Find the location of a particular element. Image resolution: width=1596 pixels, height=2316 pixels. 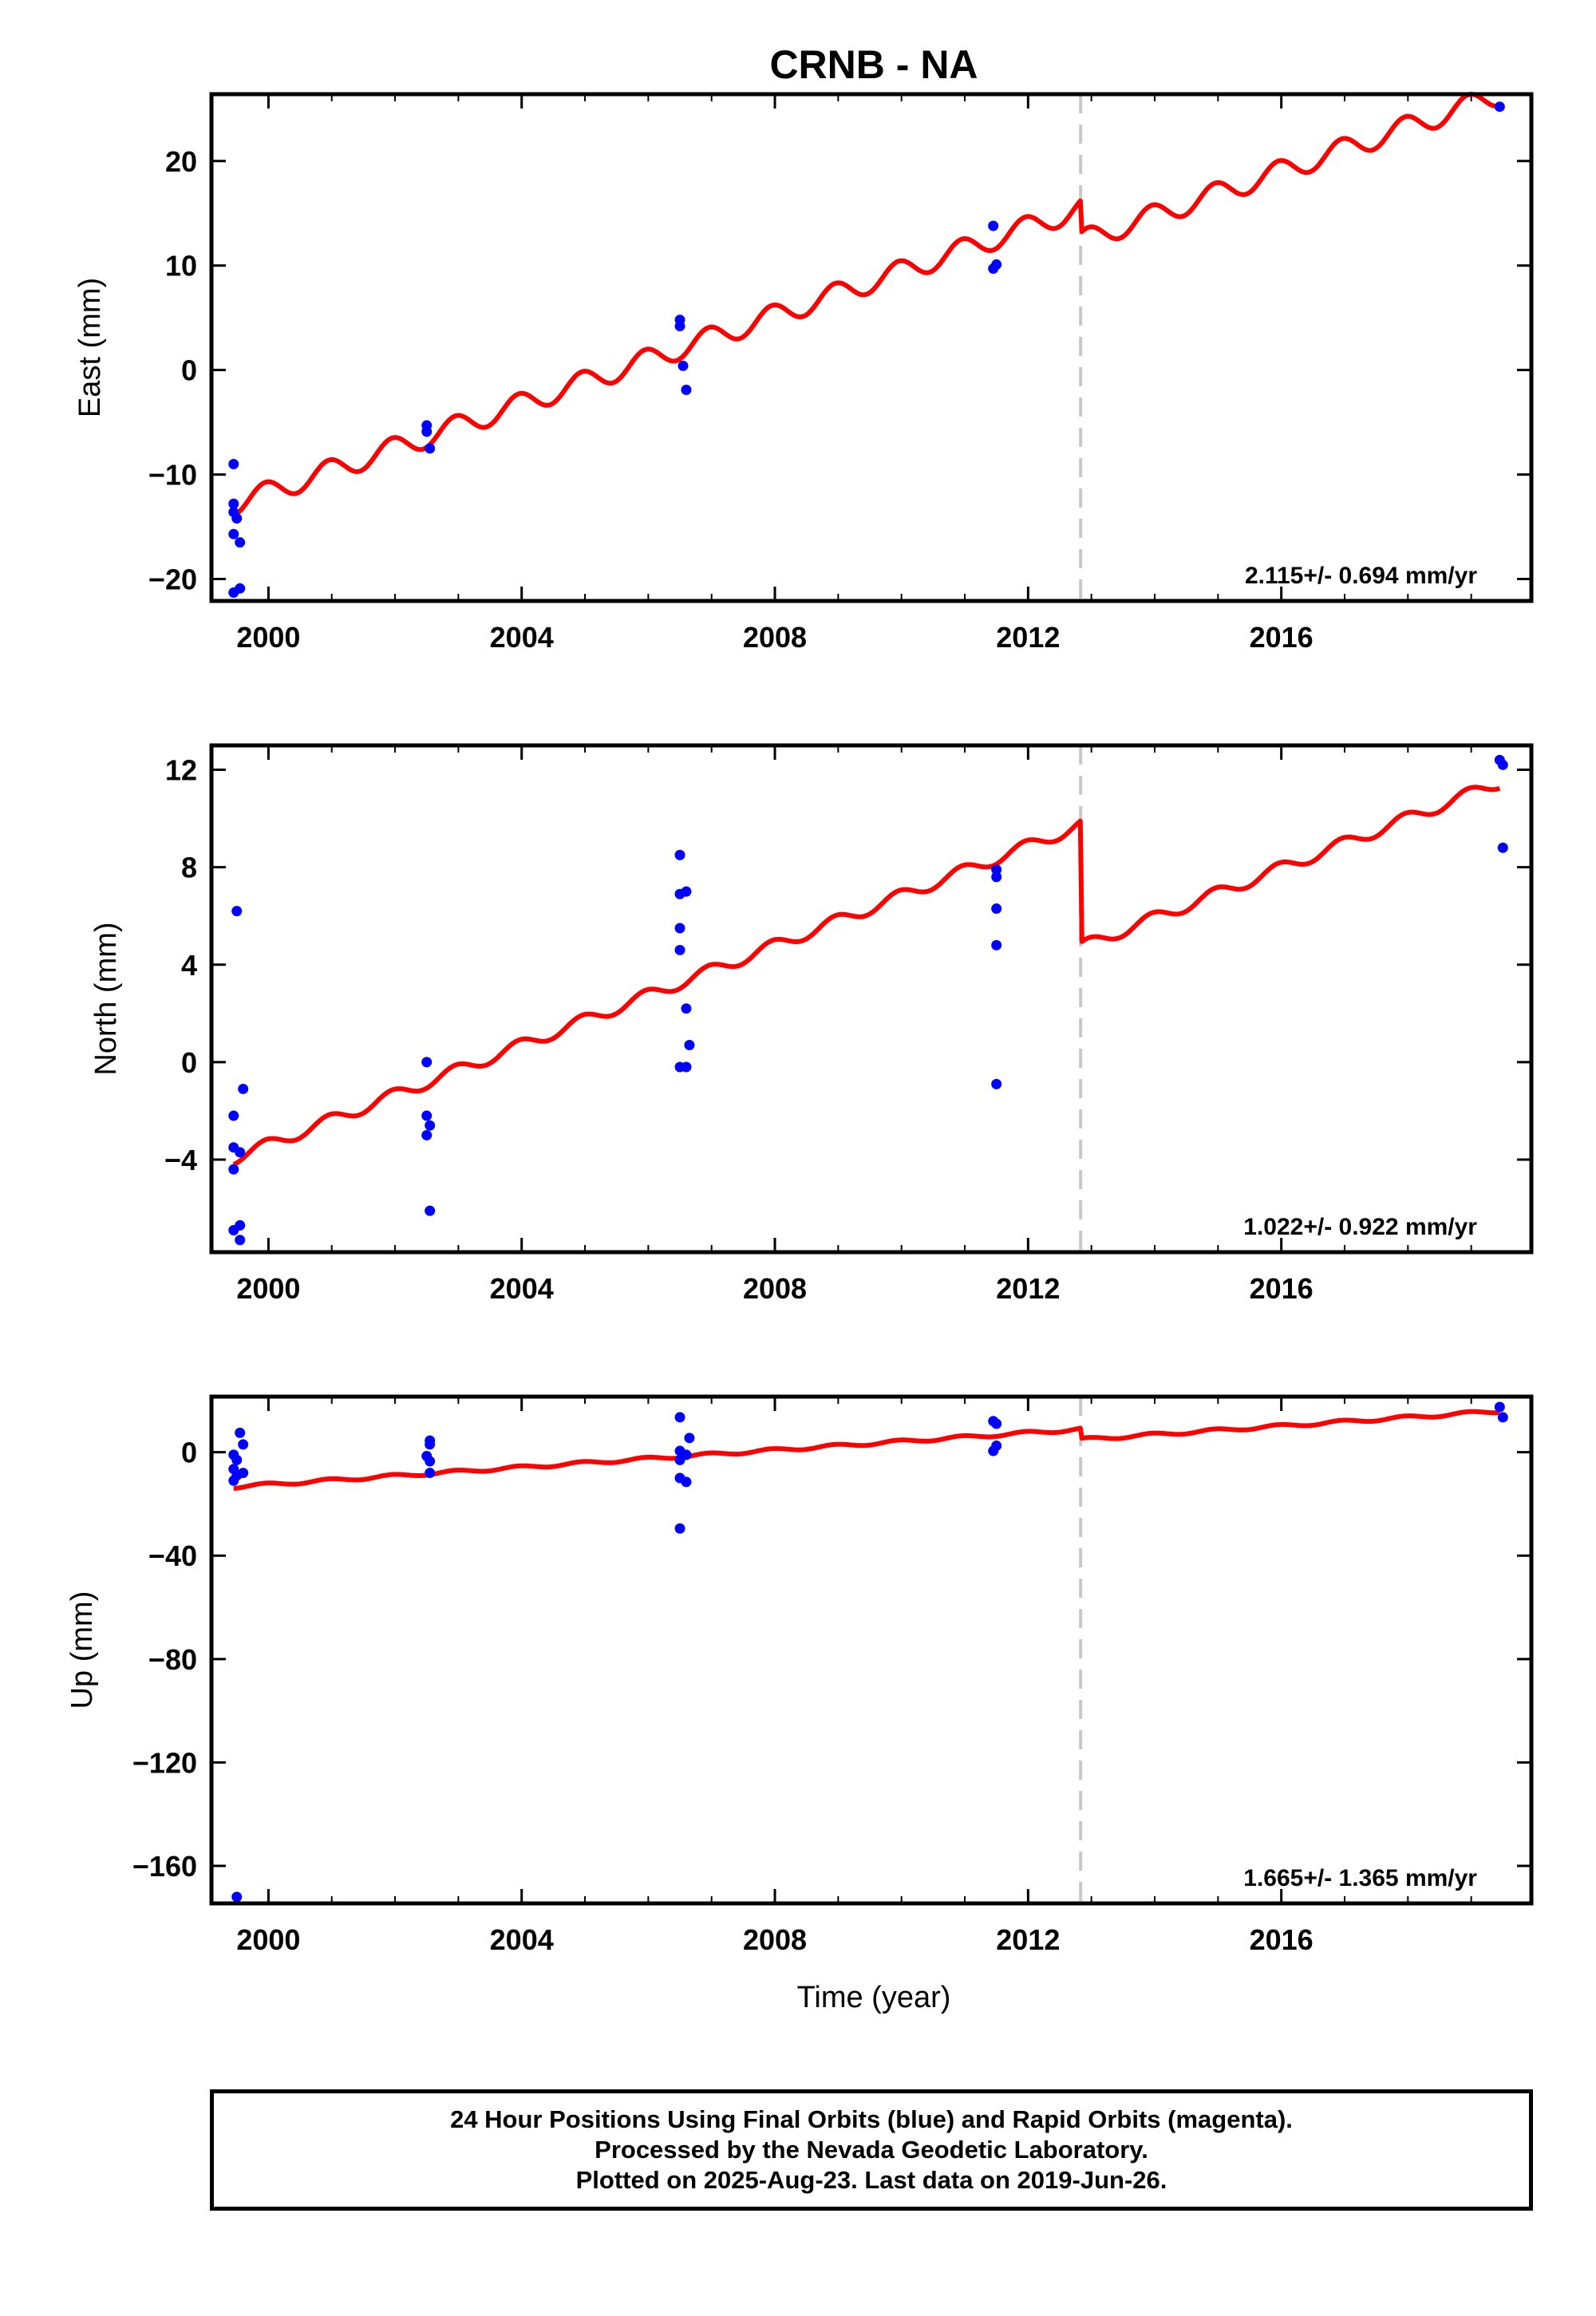

up-y-axis-label: Up (mm) is located at coordinates (82, 1650).